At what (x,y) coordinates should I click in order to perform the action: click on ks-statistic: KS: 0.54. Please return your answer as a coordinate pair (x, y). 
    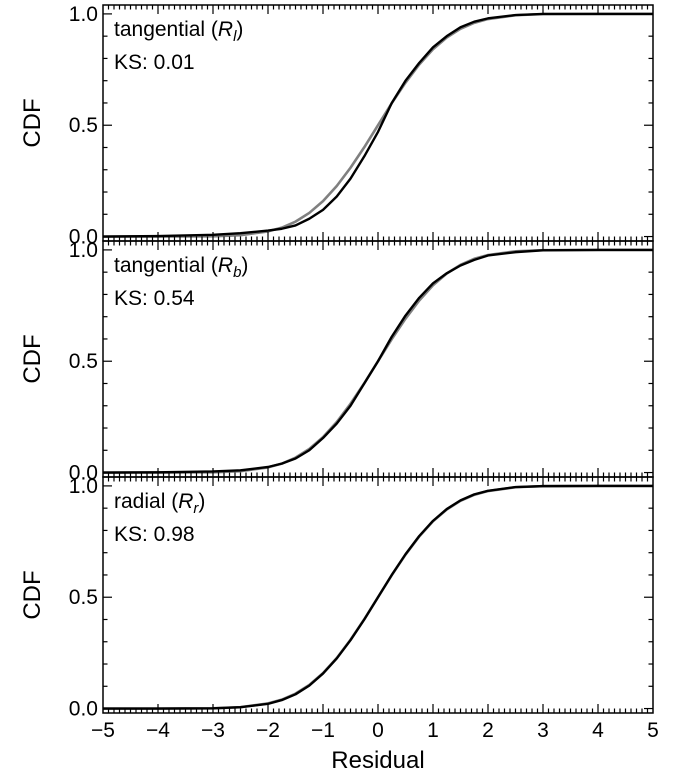
    Looking at the image, I should click on (154, 298).